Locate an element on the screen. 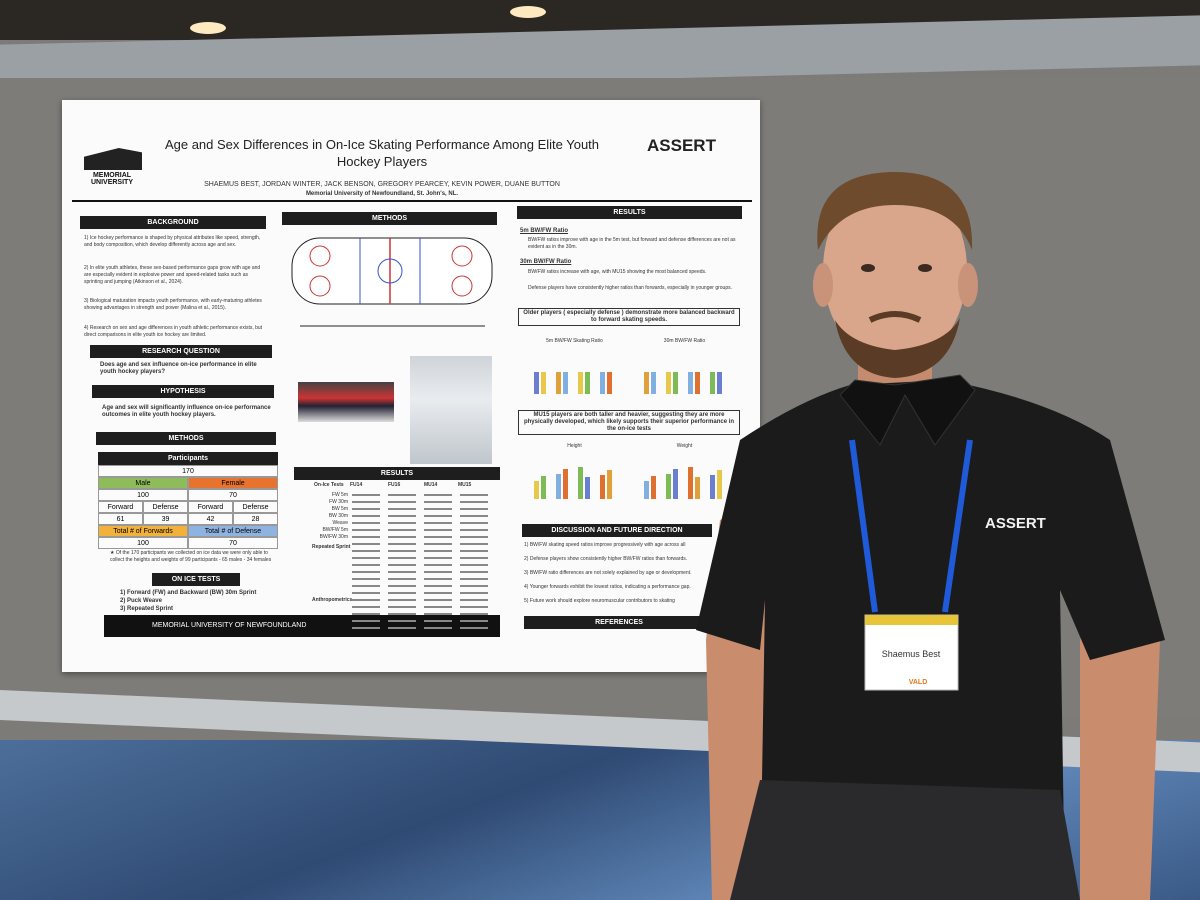  moustache is located at coordinates (895, 317).